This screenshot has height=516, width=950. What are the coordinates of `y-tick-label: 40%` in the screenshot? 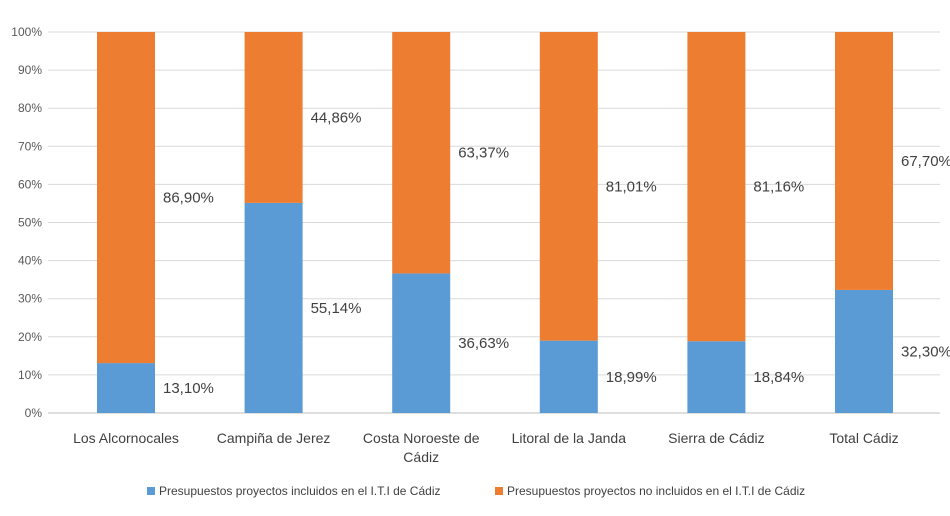 It's located at (30, 261).